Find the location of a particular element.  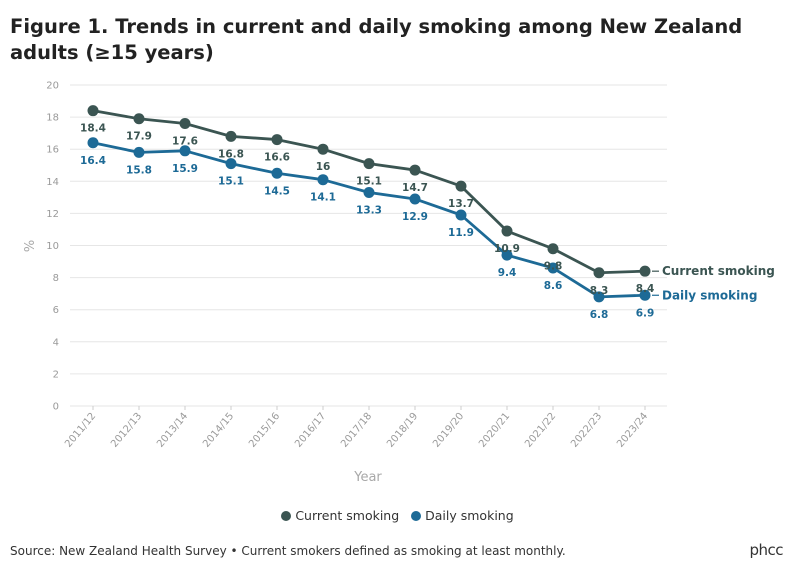

y-tick-label: 18 is located at coordinates (52, 118).